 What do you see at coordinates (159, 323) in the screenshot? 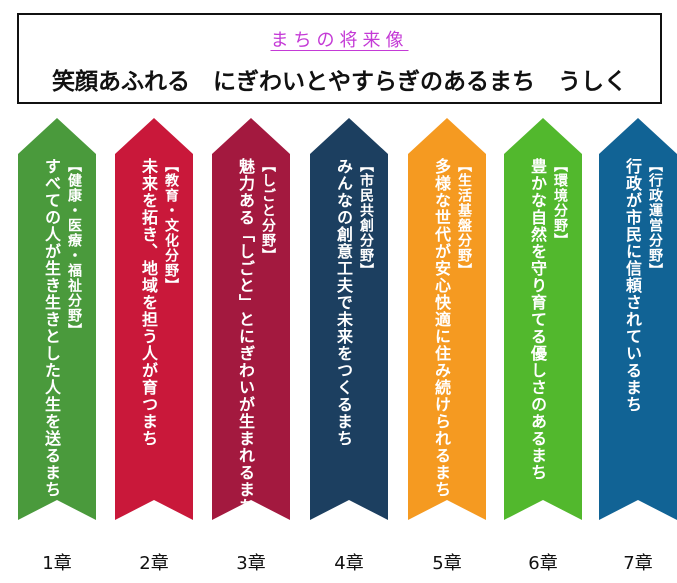
I see `pillar-text: 【教育・文化分野】 未来を拓き、地域を担う人が育つまち` at bounding box center [159, 323].